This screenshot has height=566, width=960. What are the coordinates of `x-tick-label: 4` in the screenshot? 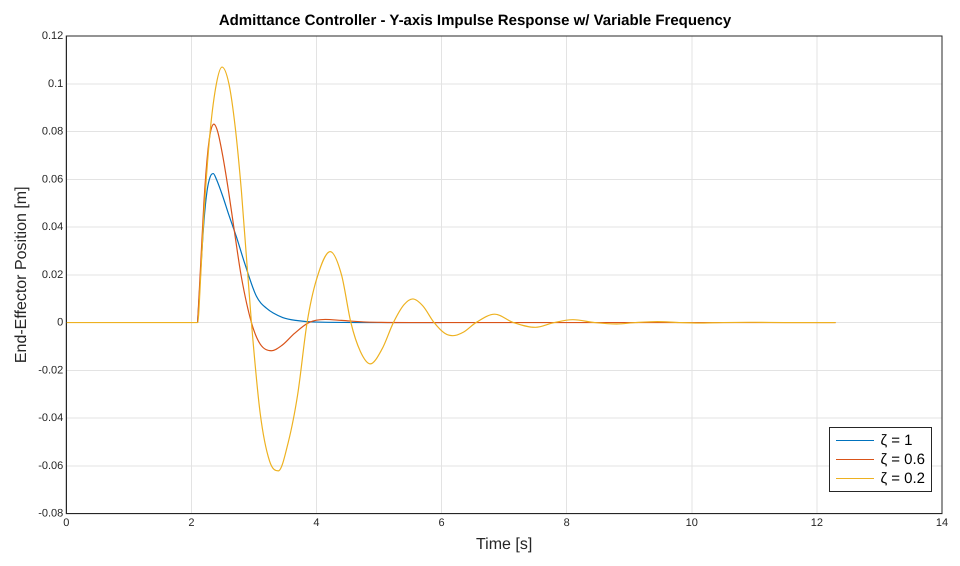 It's located at (316, 523).